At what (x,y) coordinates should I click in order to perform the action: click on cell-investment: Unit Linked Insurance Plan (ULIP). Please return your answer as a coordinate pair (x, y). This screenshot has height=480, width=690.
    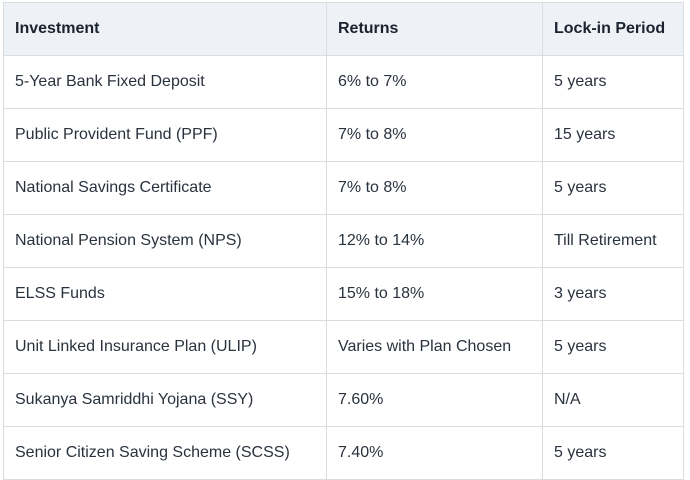
    Looking at the image, I should click on (165, 347).